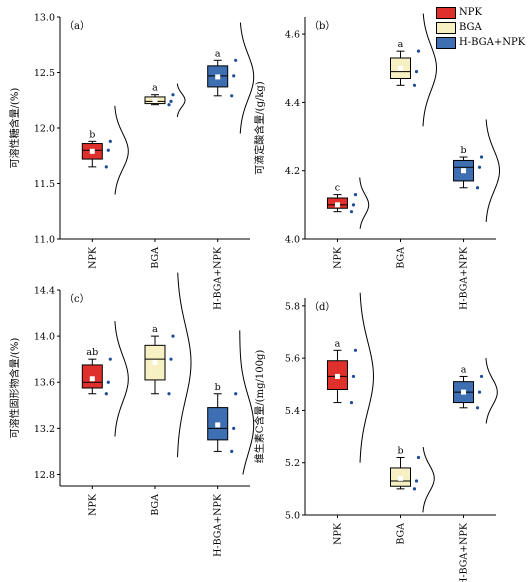 This screenshot has width=532, height=582. I want to click on panel-label: （d）, so click(322, 307).